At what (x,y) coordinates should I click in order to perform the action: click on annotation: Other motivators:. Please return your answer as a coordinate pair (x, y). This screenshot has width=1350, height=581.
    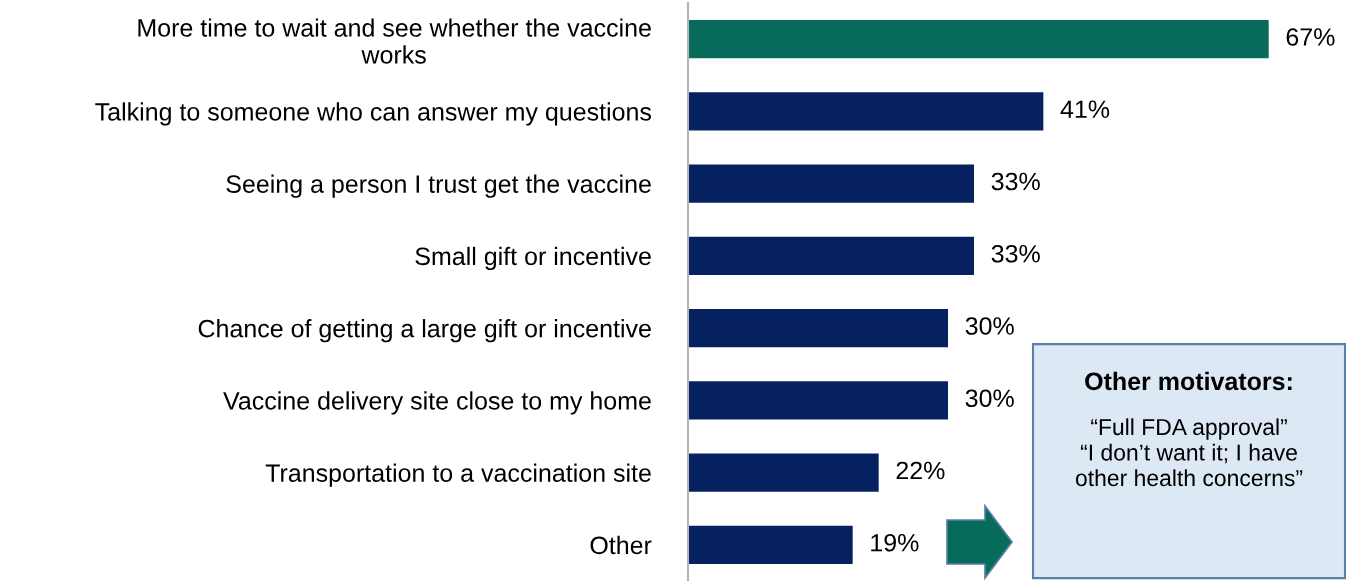
    Looking at the image, I should click on (1188, 381).